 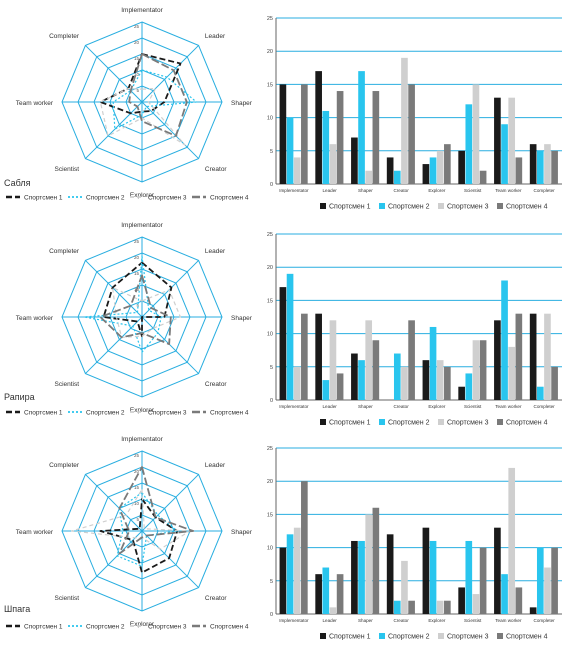 What do you see at coordinates (433, 363) in the screenshot?
I see `bar-explorer-s2` at bounding box center [433, 363].